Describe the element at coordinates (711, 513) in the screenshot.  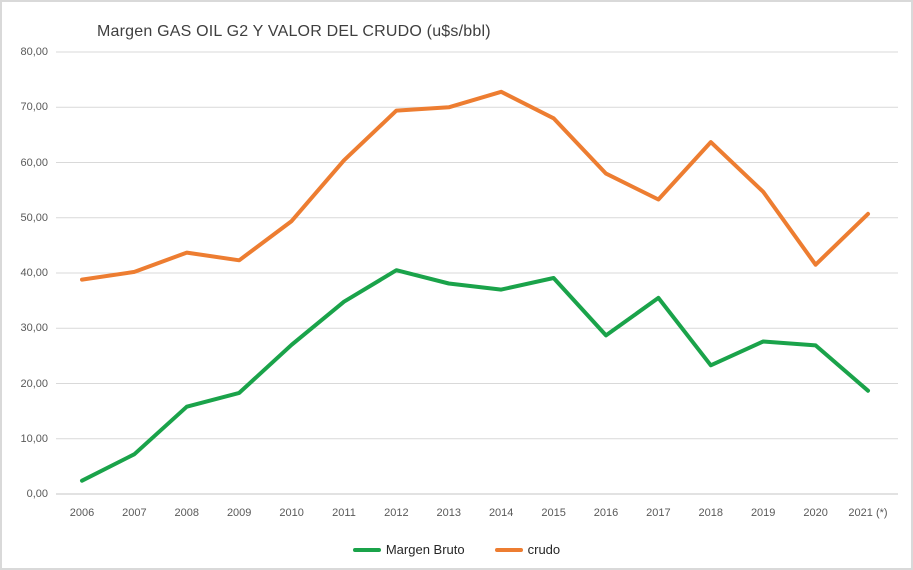
I see `x-axis-tick-label: 2018` at that location.